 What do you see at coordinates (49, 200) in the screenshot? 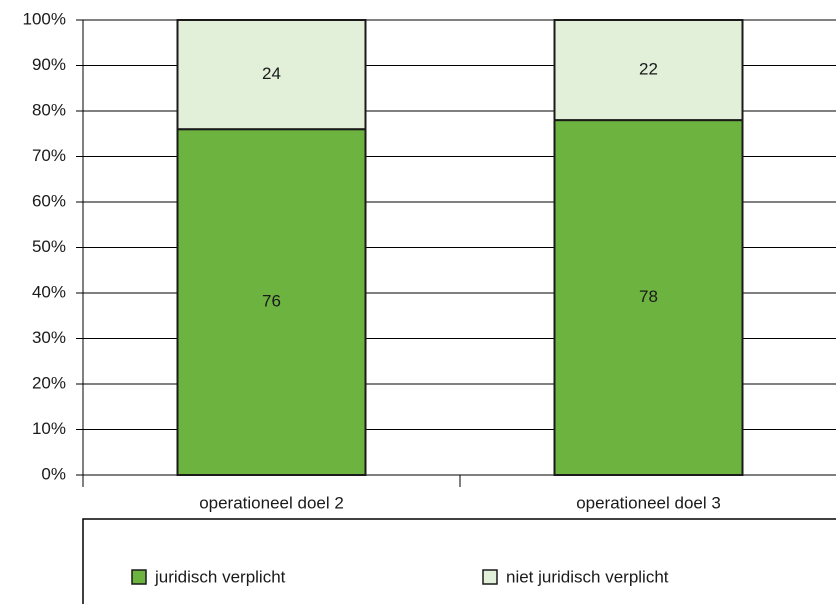
I see `y-tick-label: 60%` at bounding box center [49, 200].